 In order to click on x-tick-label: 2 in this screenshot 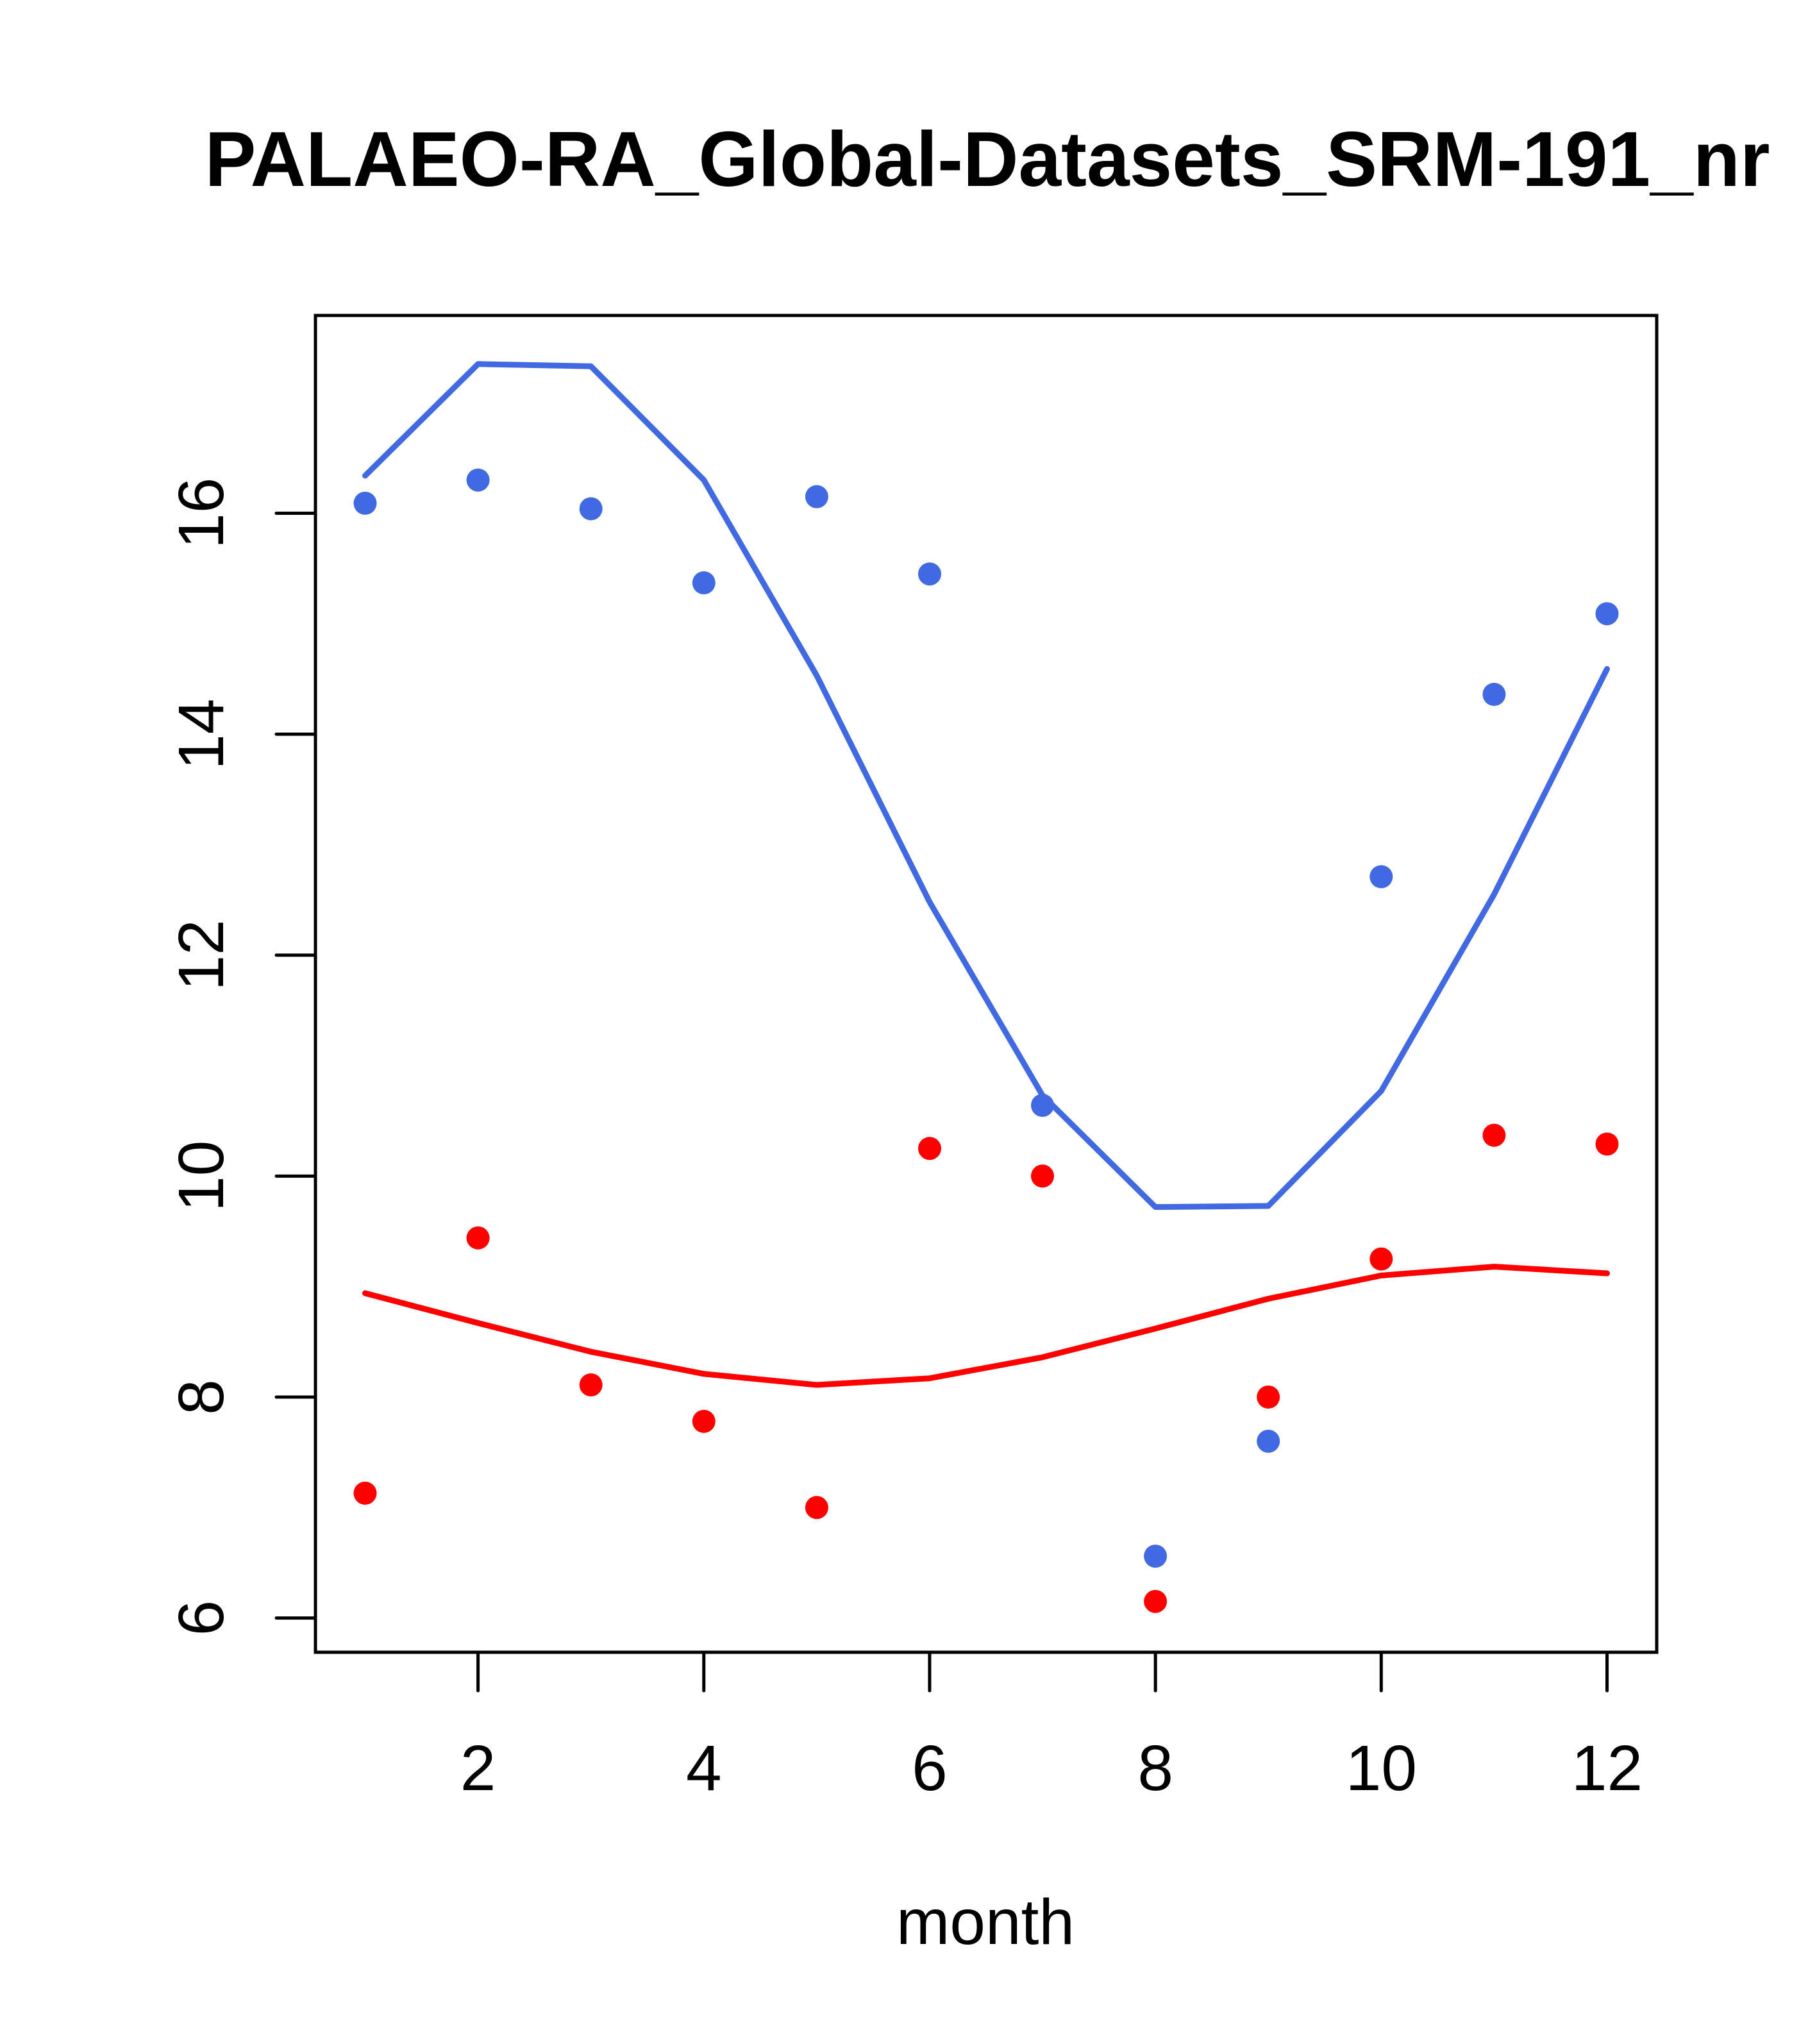, I will do `click(478, 1768)`.